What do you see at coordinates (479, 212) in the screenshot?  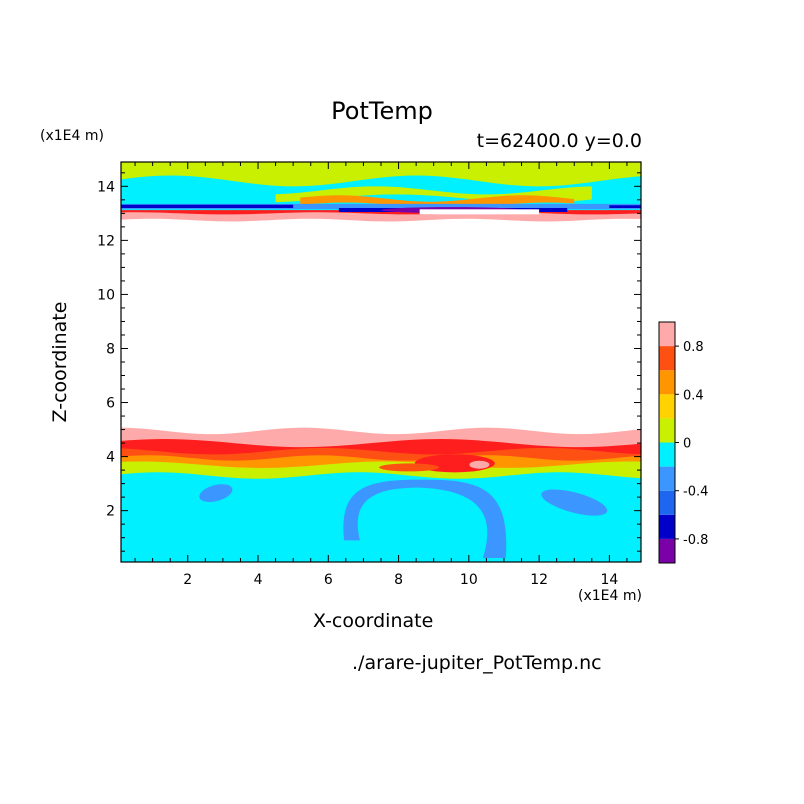 I see `contour-region-white-core` at bounding box center [479, 212].